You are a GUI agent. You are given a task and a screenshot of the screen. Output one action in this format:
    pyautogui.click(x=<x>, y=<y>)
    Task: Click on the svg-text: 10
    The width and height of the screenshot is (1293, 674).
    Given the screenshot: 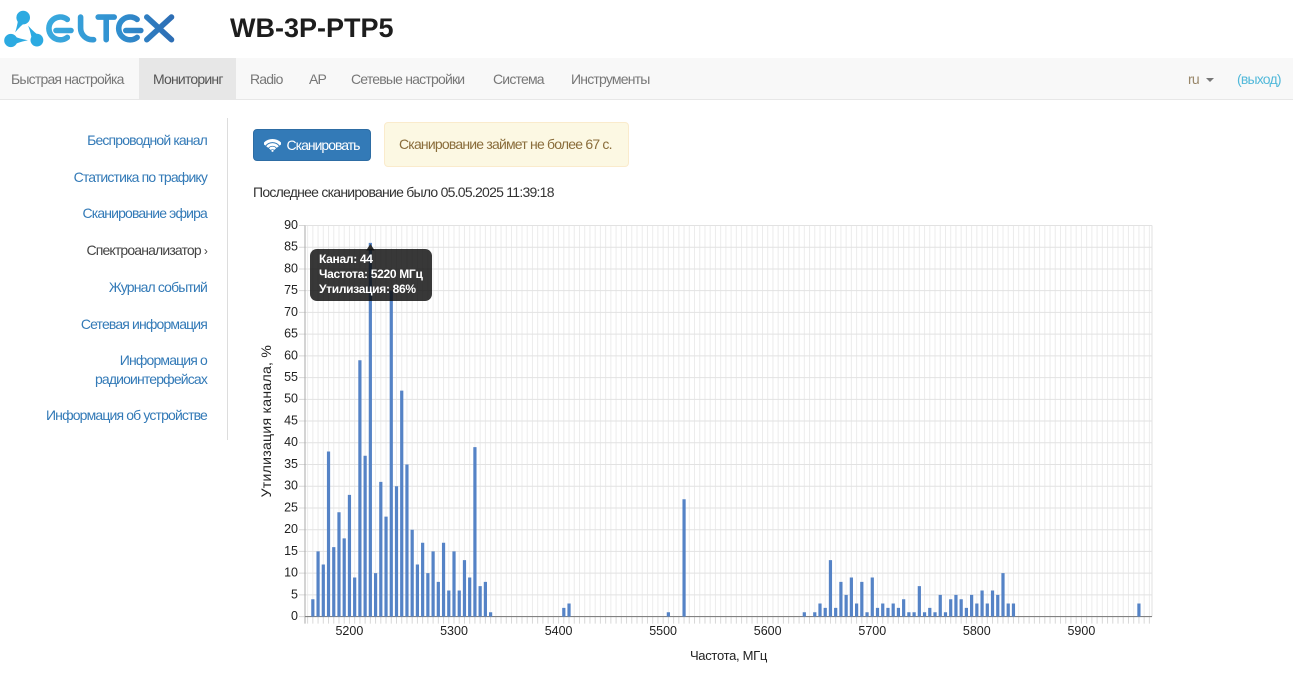 What is the action you would take?
    pyautogui.click(x=291, y=573)
    